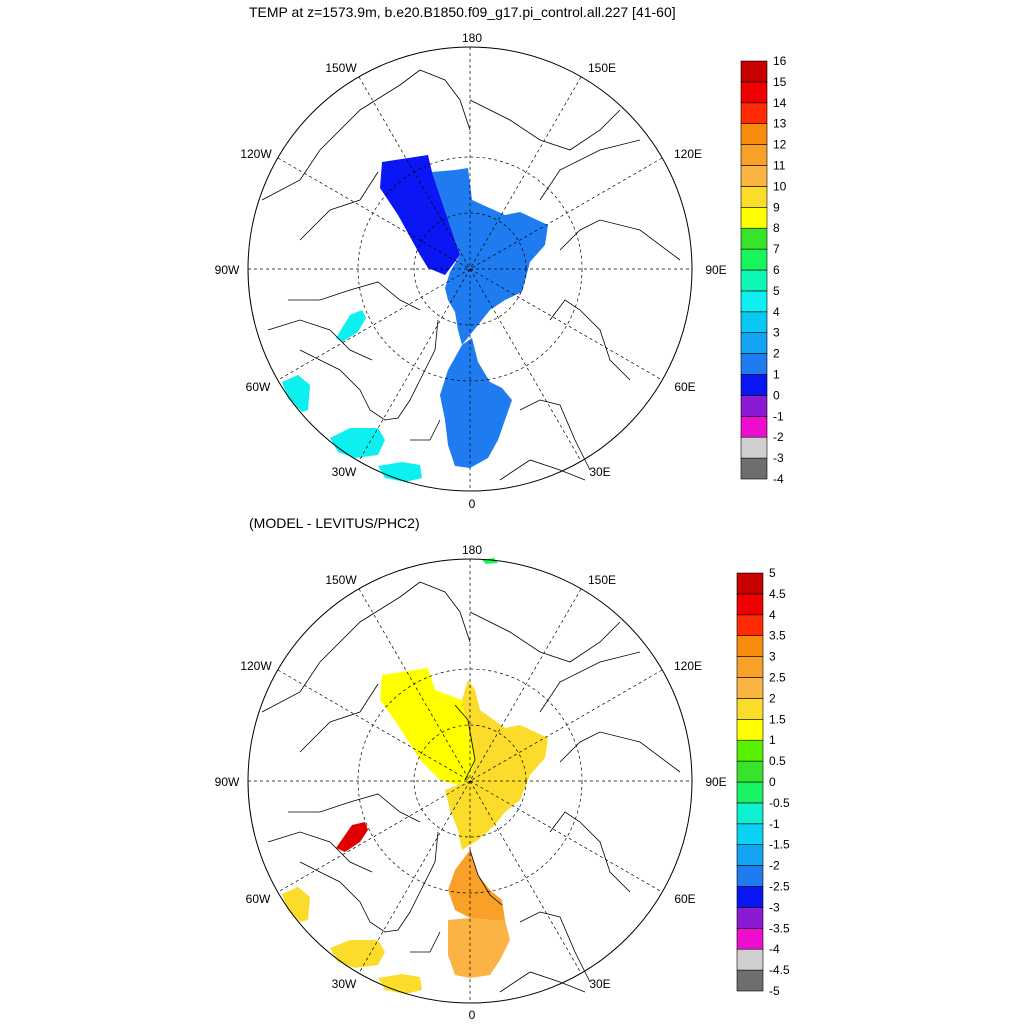 The image size is (1024, 1024). I want to click on top-lon-label-30w: 30W, so click(344, 472).